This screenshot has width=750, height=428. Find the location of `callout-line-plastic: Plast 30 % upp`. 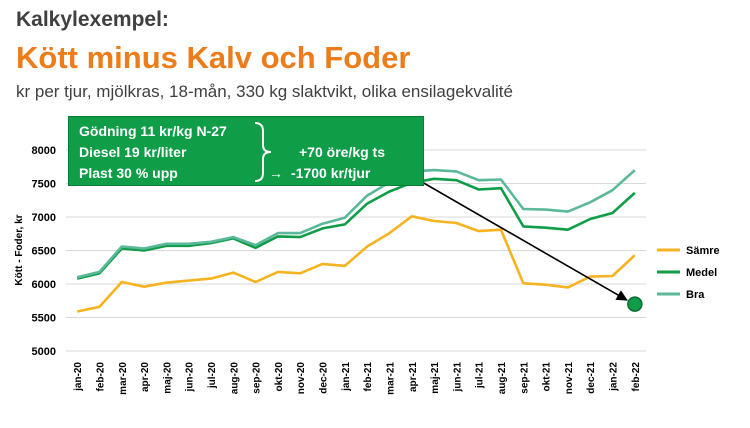

callout-line-plastic: Plast 30 % upp is located at coordinates (128, 173).